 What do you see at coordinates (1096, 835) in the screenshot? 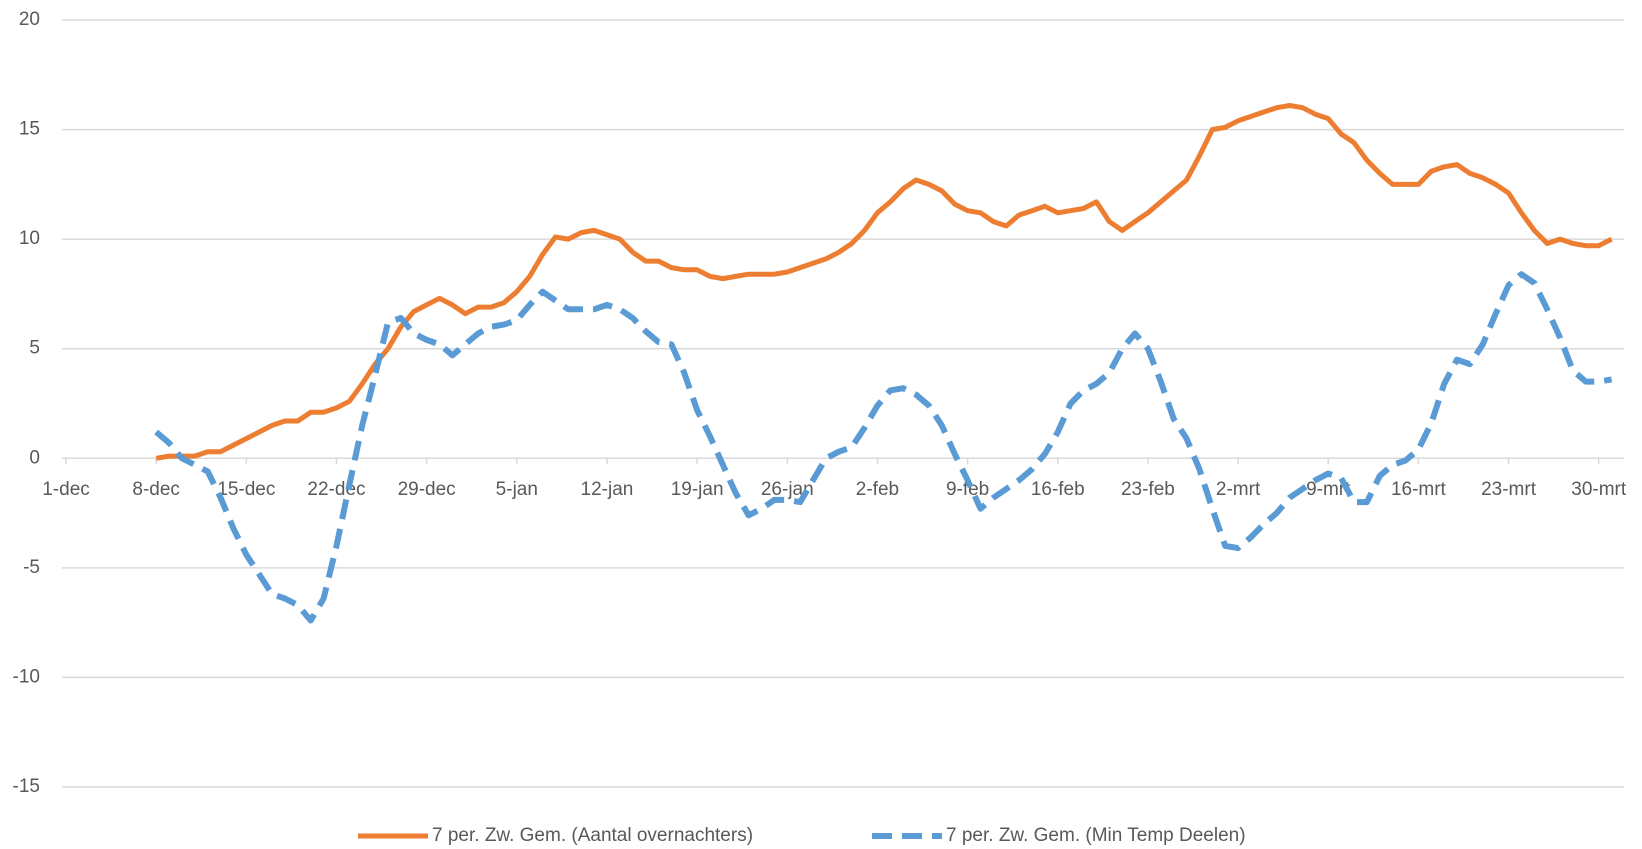
I see `legend-label: 7 per. Zw. Gem. (Min Temp Deelen)` at bounding box center [1096, 835].